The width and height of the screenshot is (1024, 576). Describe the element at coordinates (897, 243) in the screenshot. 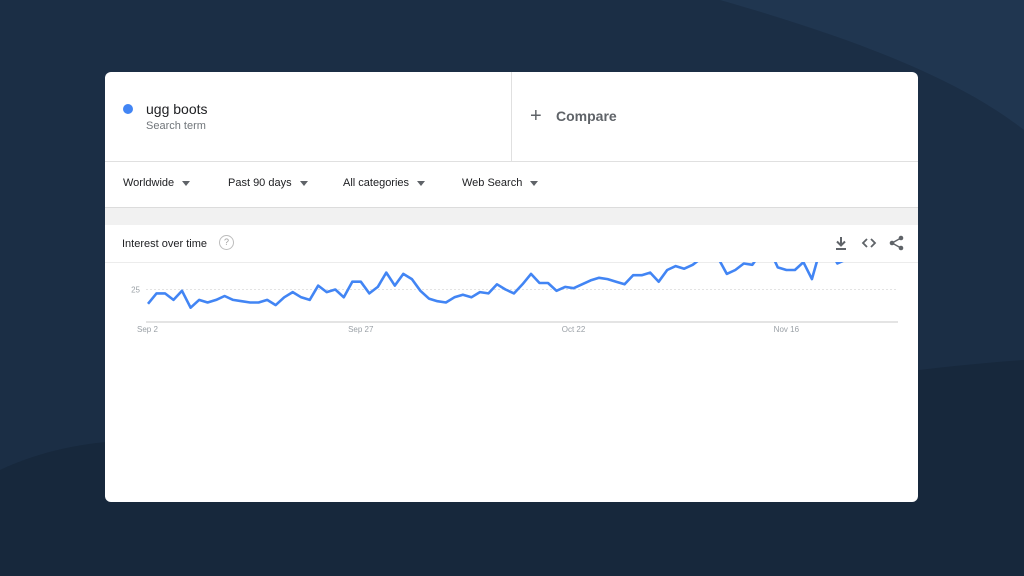

I see `share-icon` at that location.